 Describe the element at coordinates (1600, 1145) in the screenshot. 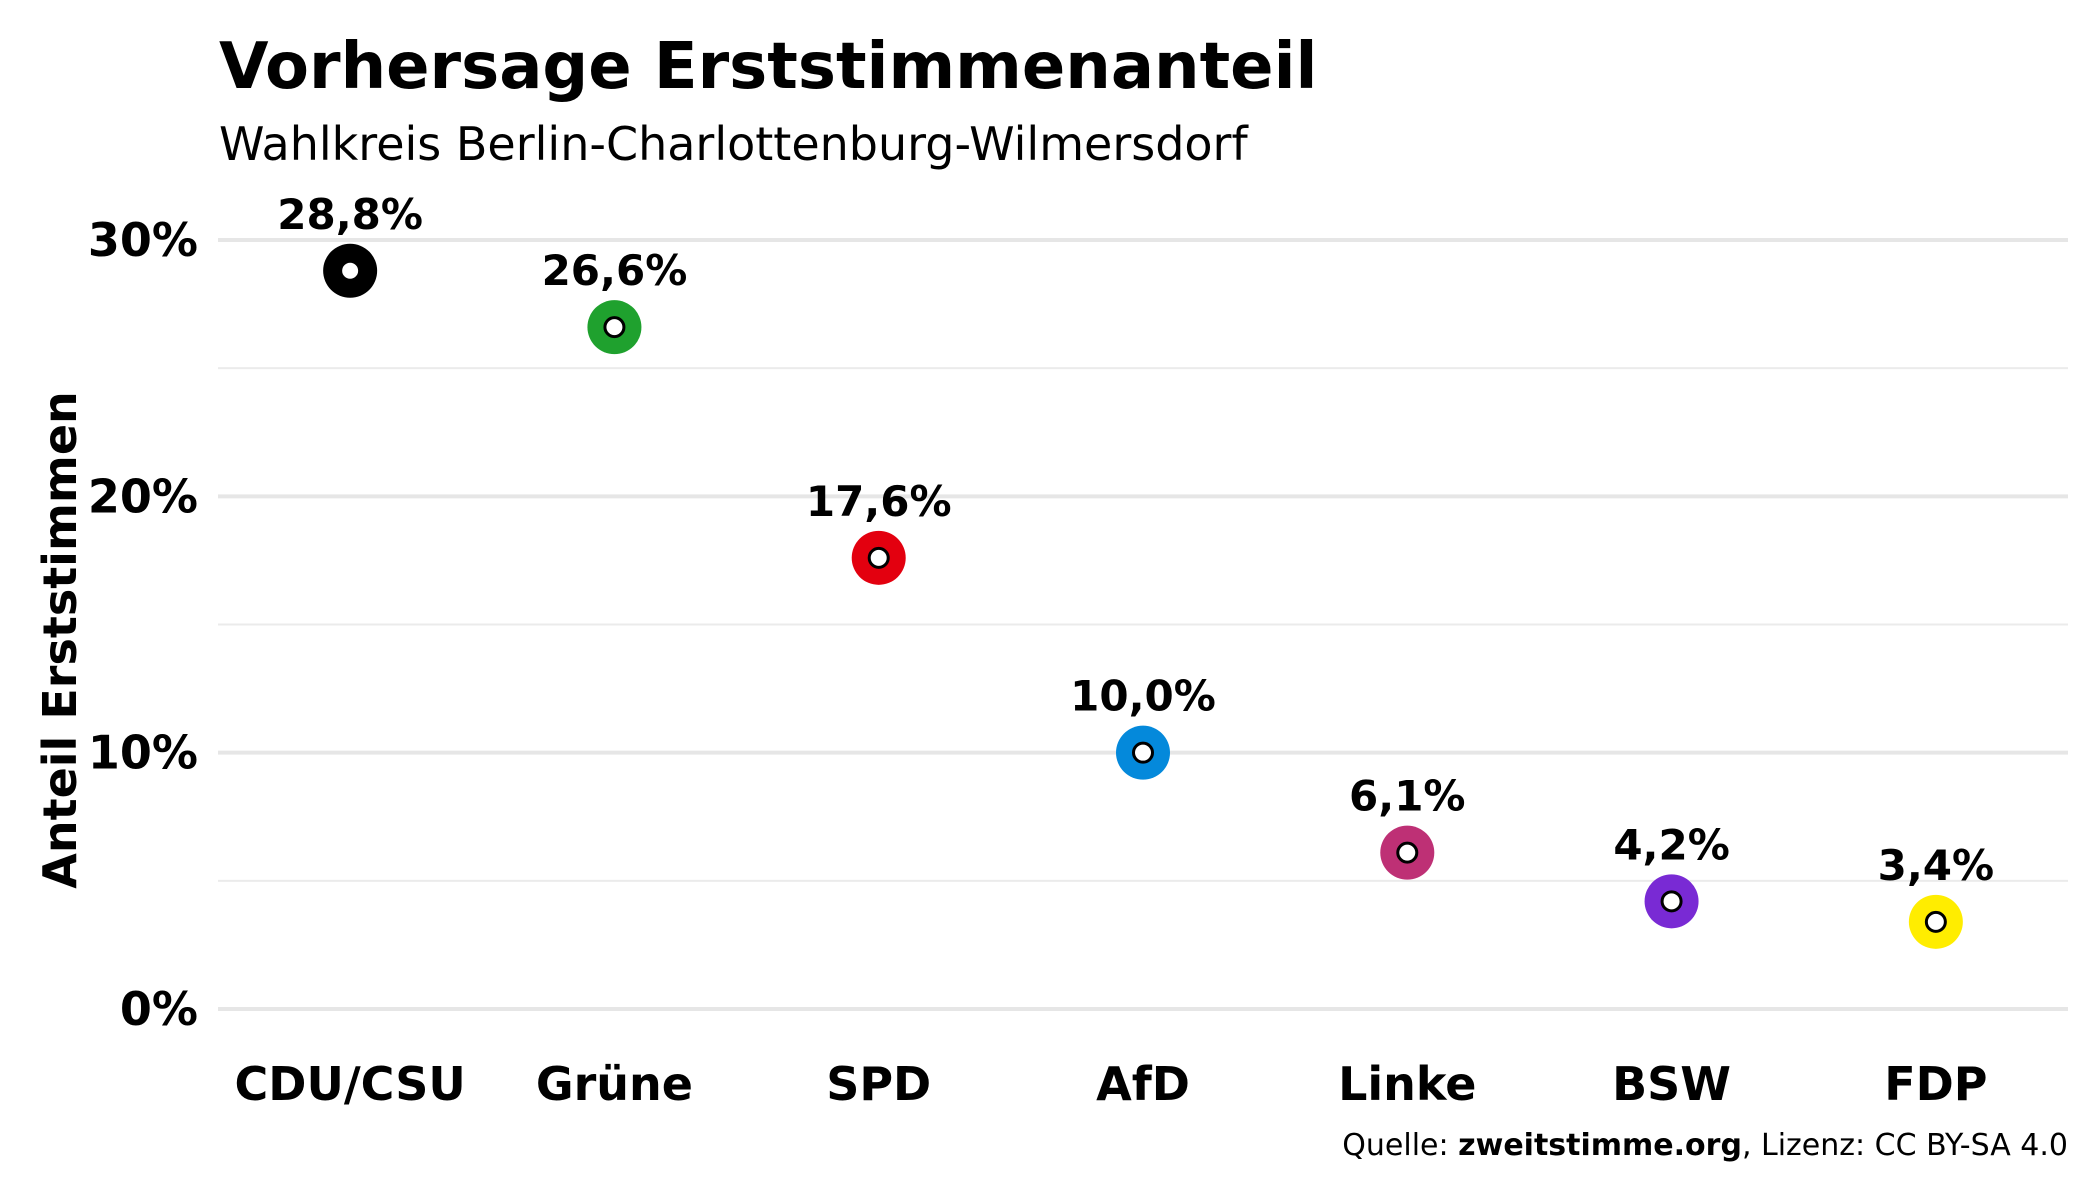

I see `caption-source: zweitstimme.org` at that location.